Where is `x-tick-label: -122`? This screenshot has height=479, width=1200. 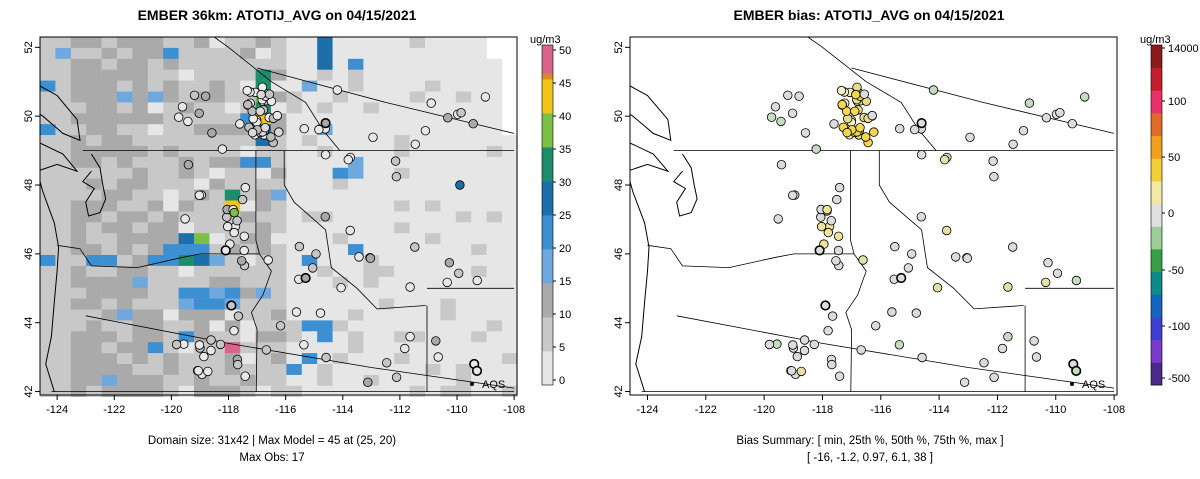
x-tick-label: -122 is located at coordinates (114, 410).